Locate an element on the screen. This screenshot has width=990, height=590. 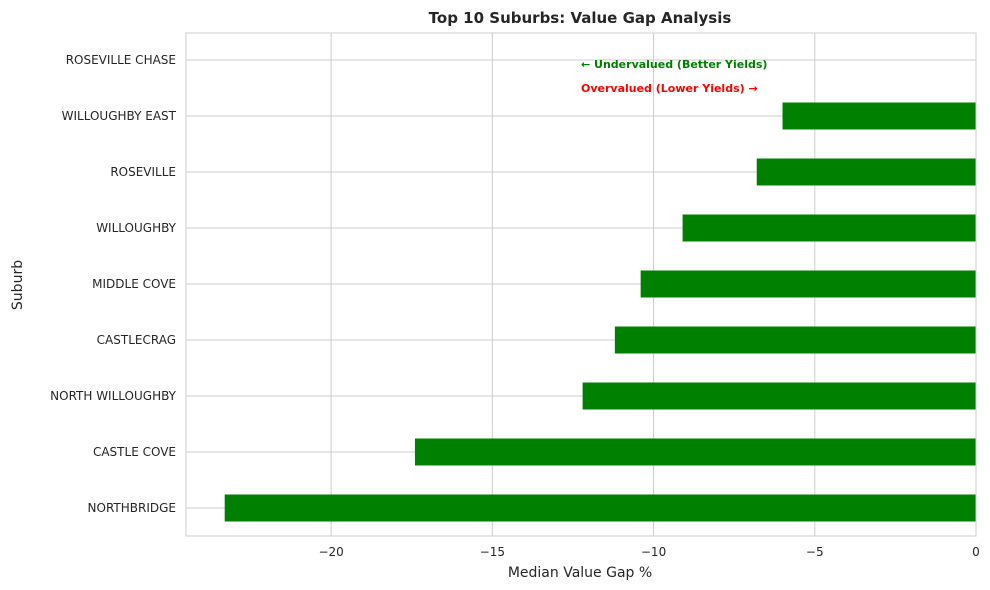
chart-title: Top 10 Suburbs: Value Gap Analysis is located at coordinates (580, 18).